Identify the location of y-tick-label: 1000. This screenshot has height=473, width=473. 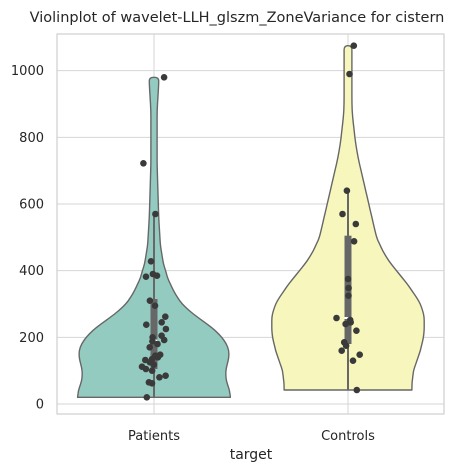
(27, 71).